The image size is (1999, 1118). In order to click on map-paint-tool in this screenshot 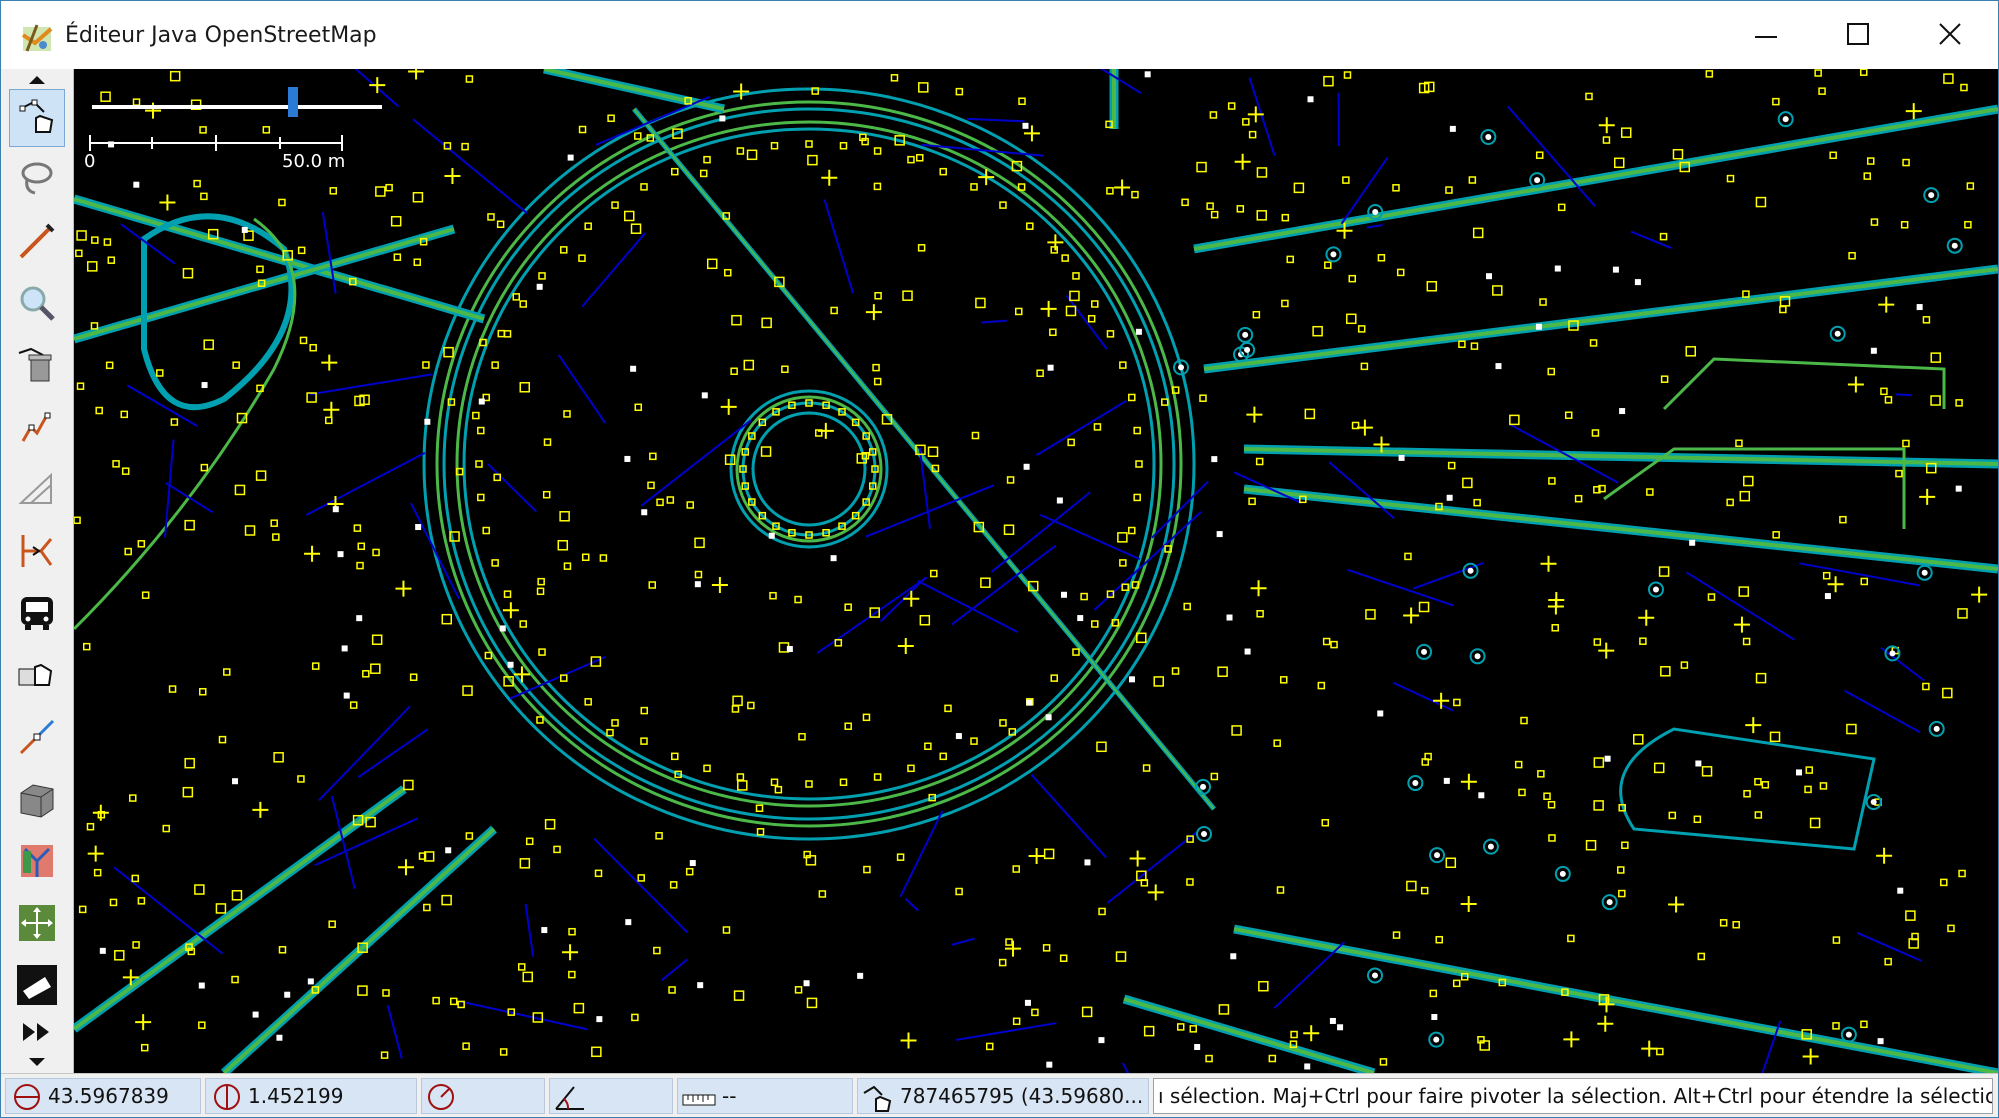, I will do `click(37, 676)`.